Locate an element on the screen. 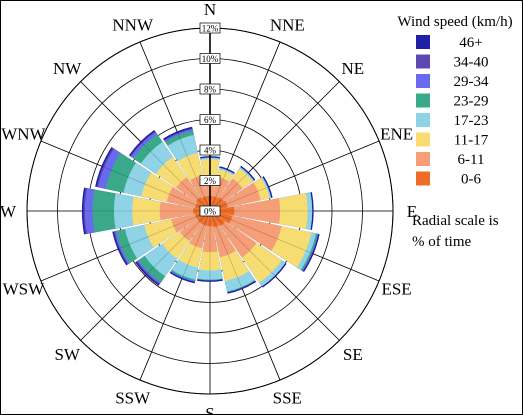  direction-label-NNW: NNW is located at coordinates (133, 24).